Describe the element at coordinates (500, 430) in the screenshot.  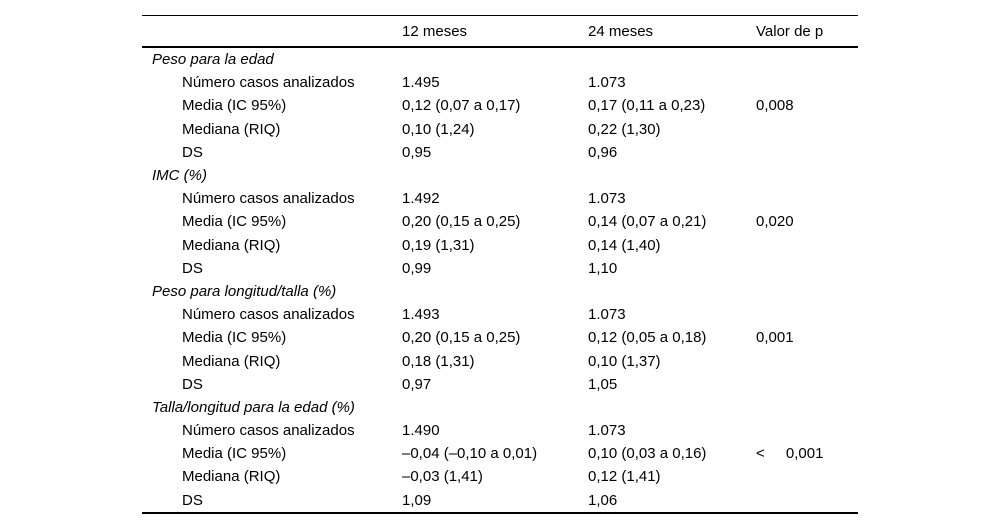
I see `table-row: Número casos analizados 1.490 1.073` at that location.